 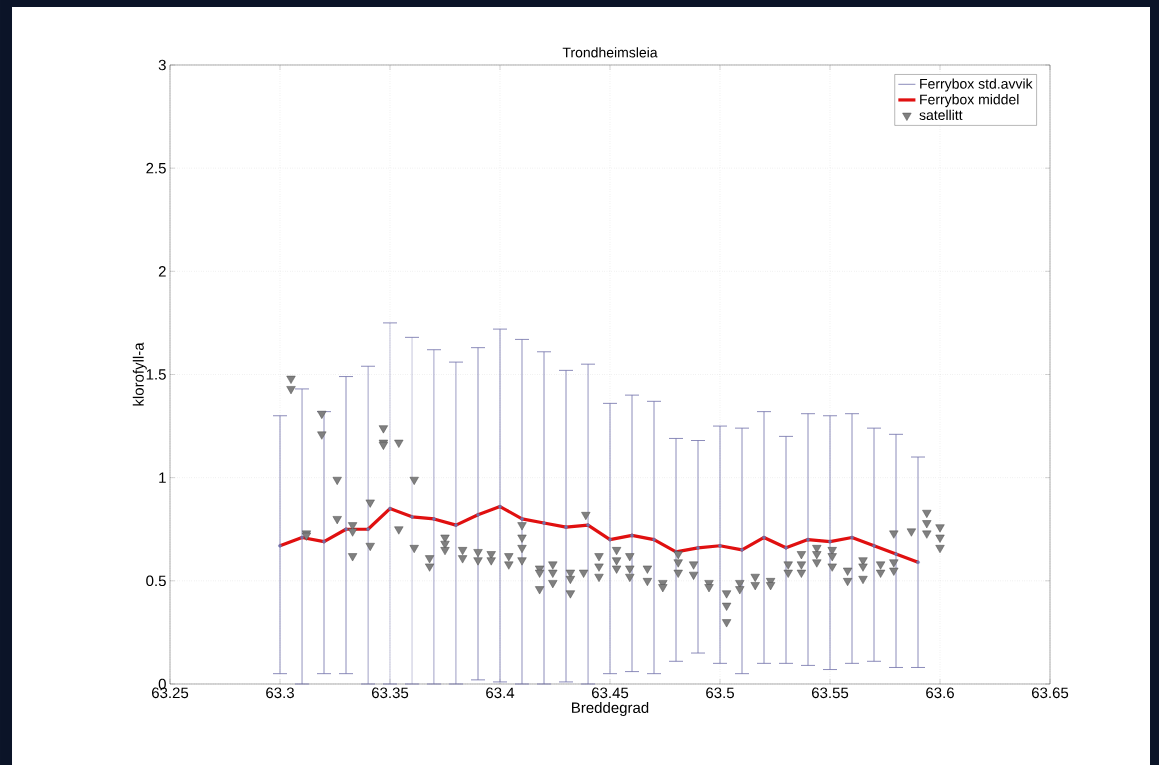 I want to click on x-tick-label: 63.65, so click(x=1050, y=693).